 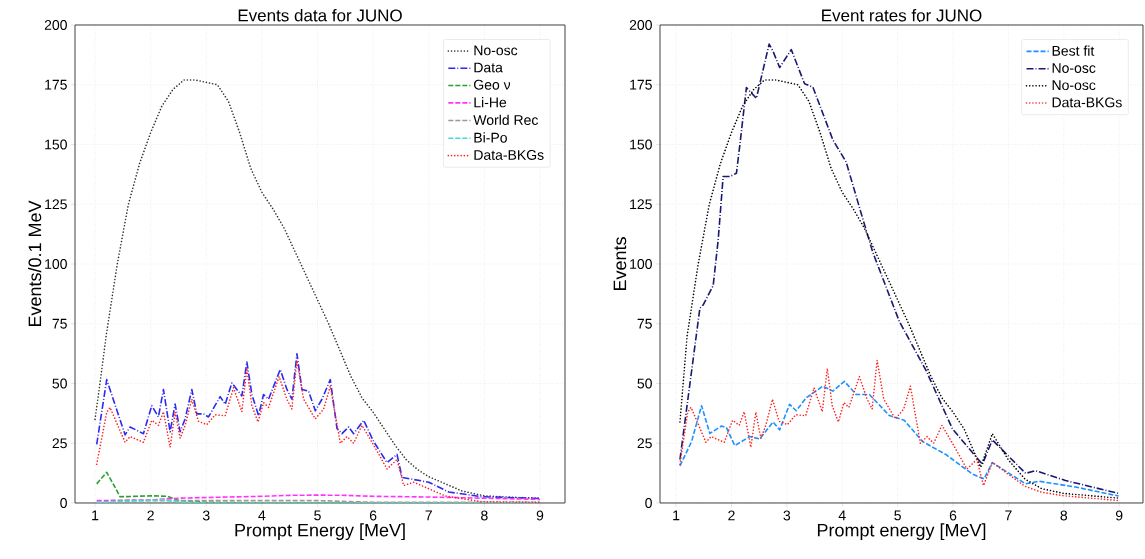 I want to click on legend-label: Data, so click(x=488, y=67).